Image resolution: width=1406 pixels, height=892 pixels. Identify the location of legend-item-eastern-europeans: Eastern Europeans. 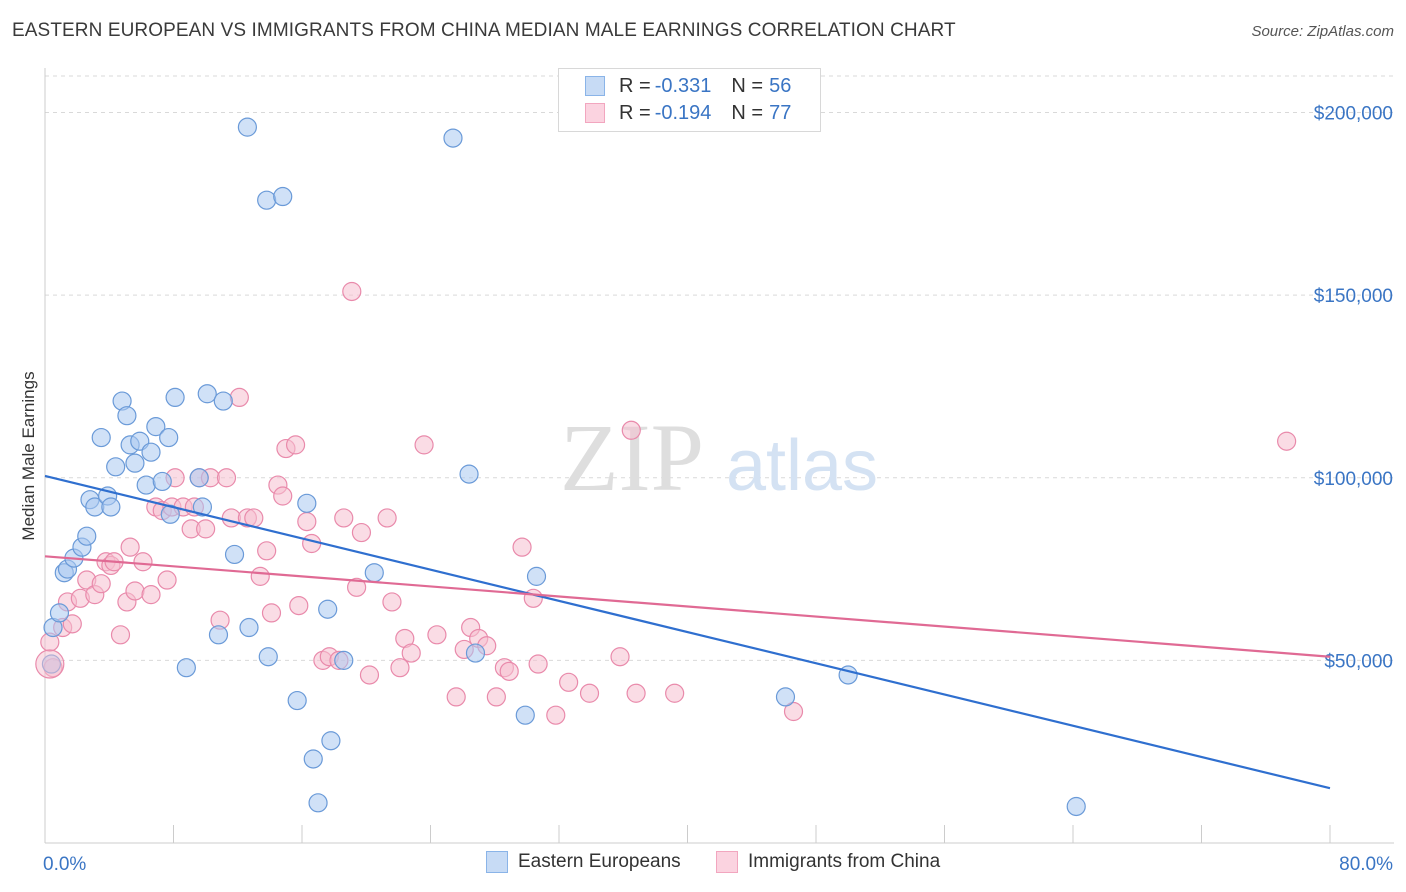
(583, 862).